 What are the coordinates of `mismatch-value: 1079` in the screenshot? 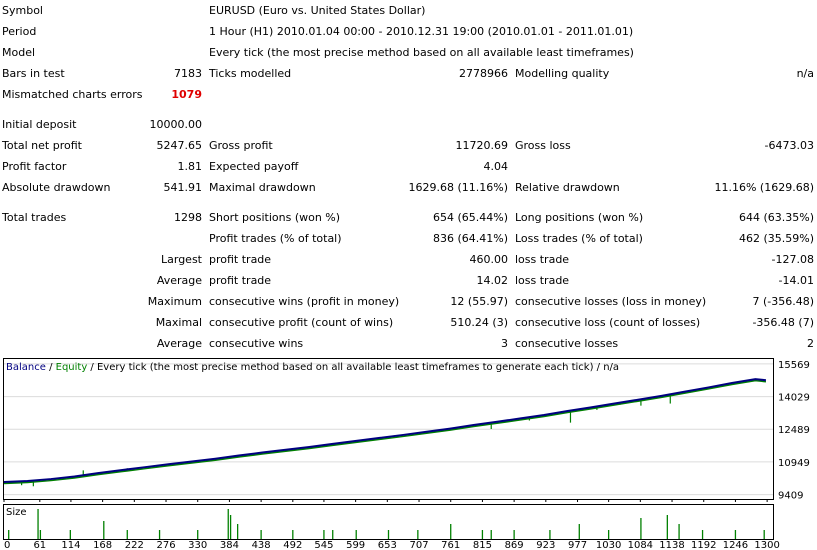 It's located at (186, 94).